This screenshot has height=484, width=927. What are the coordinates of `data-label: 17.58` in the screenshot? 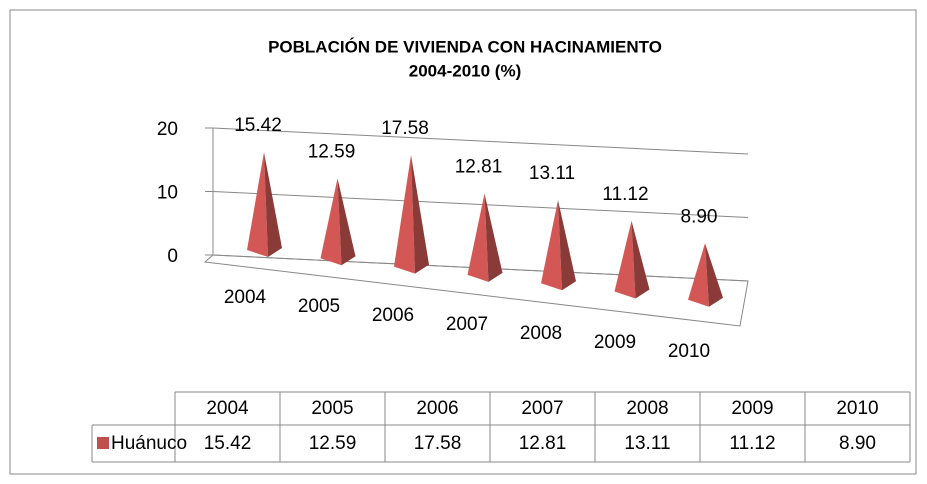 It's located at (405, 128).